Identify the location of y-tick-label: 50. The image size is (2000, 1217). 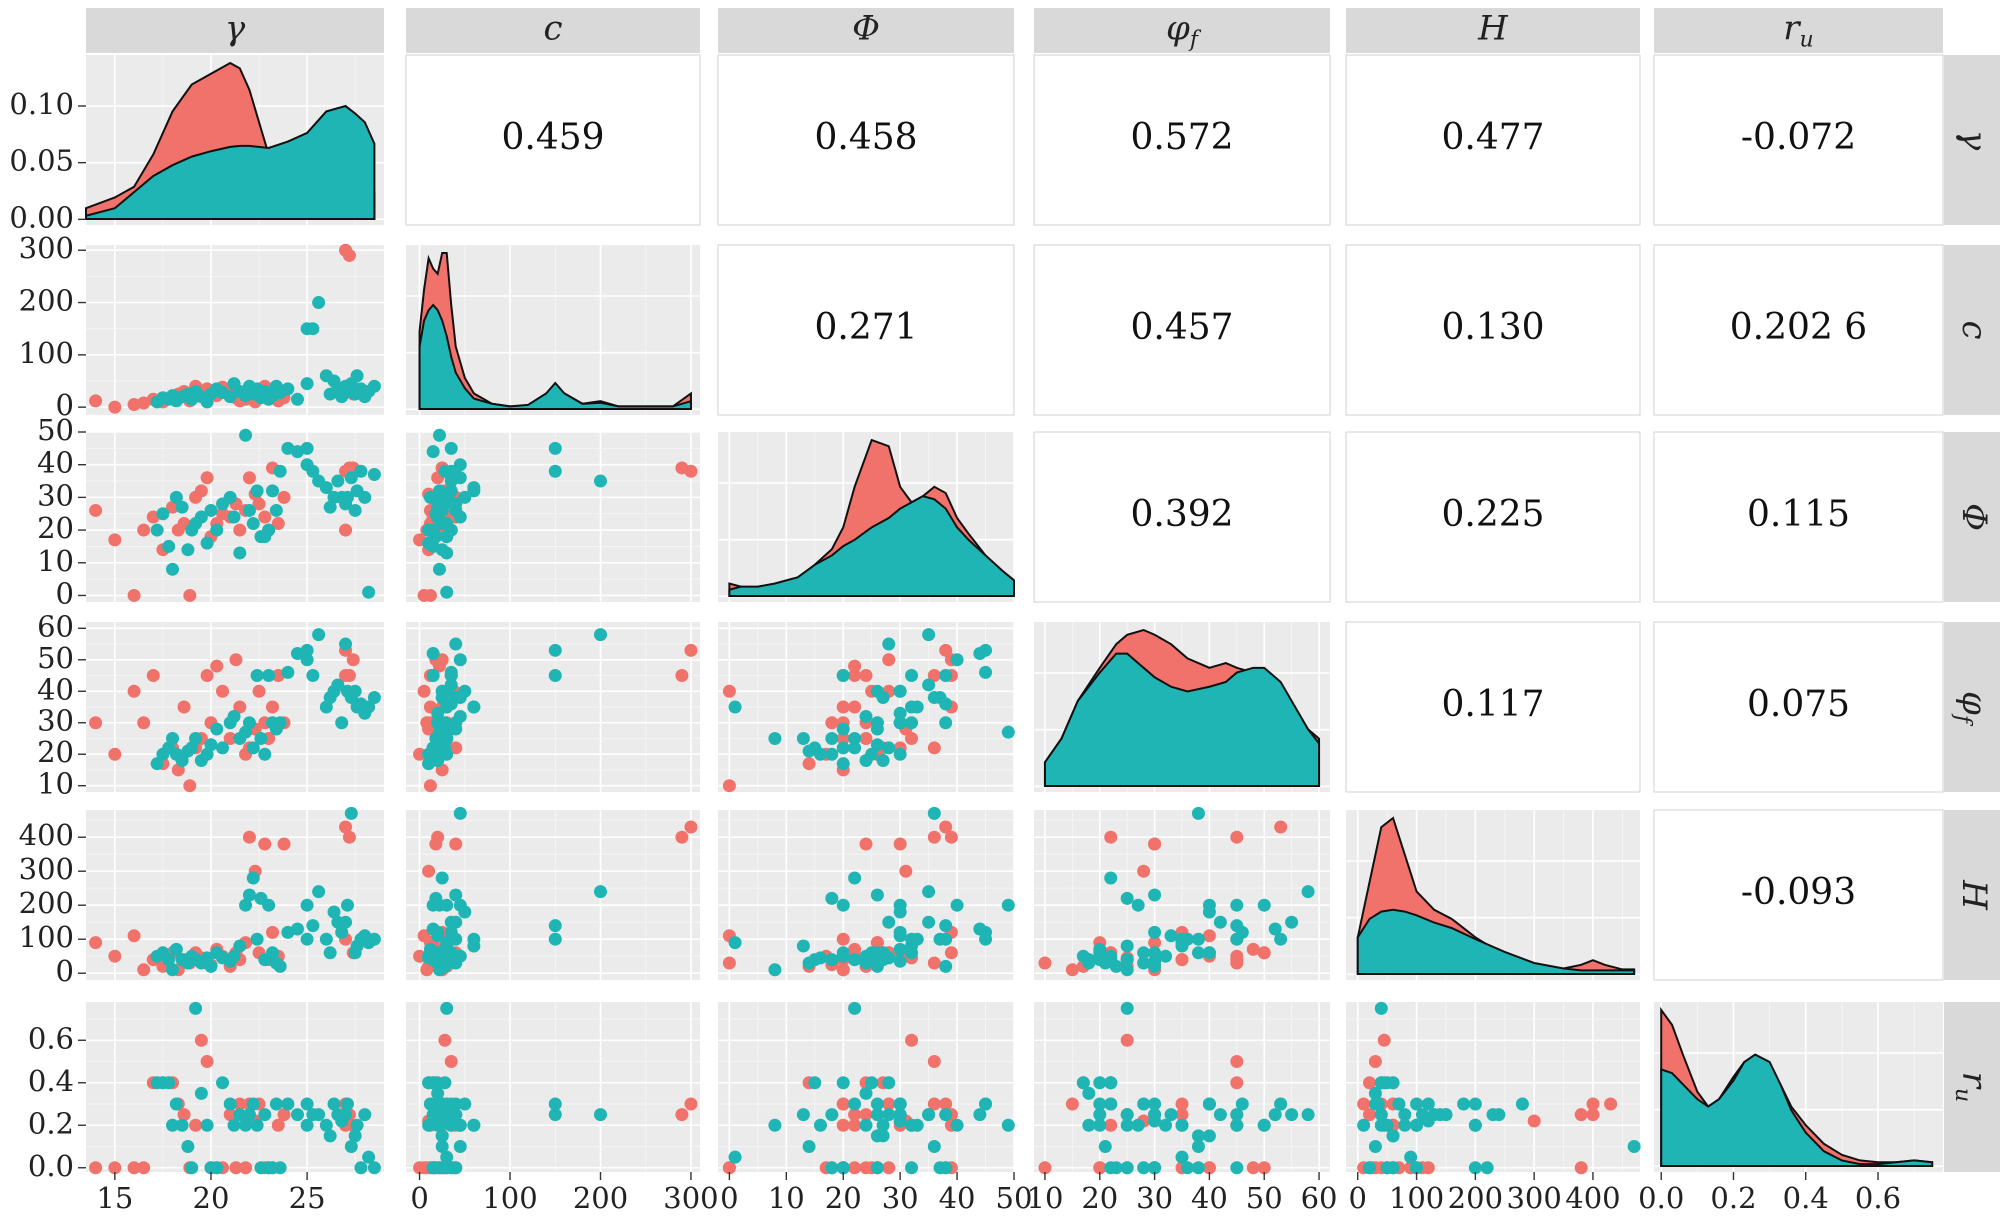
(55, 430).